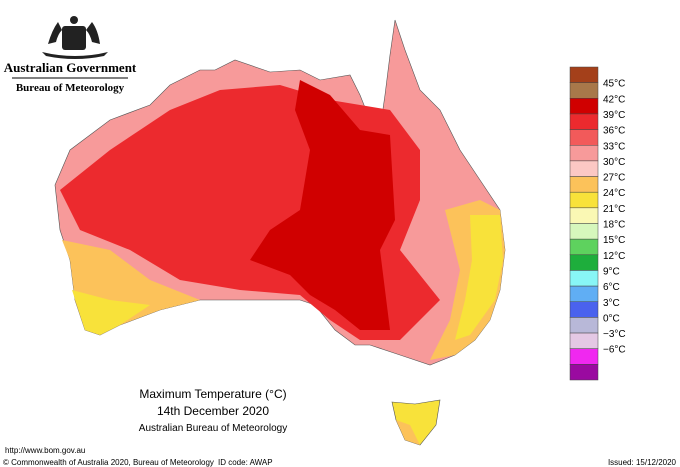  What do you see at coordinates (614, 115) in the screenshot?
I see `legend-label: 39°C` at bounding box center [614, 115].